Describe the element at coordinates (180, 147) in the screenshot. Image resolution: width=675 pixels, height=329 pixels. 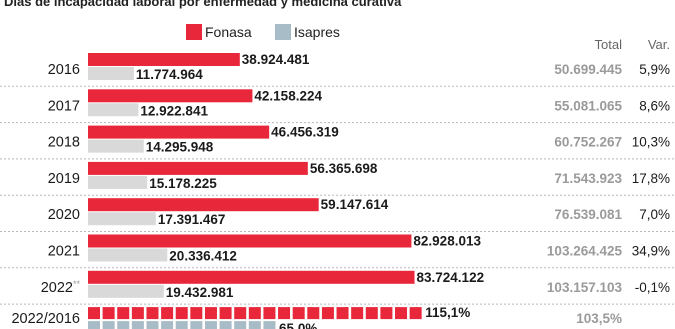
I see `value-label-isapres: 14.295.948` at that location.